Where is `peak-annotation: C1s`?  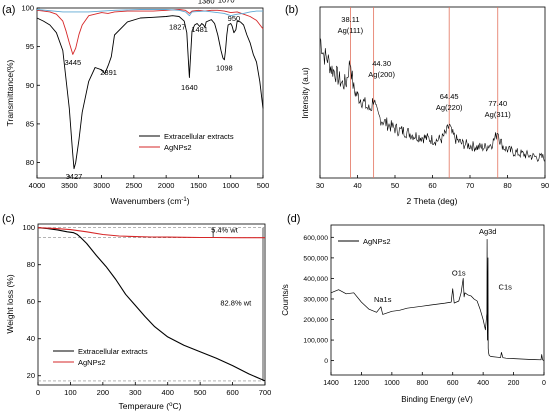 peak-annotation: C1s is located at coordinates (506, 287).